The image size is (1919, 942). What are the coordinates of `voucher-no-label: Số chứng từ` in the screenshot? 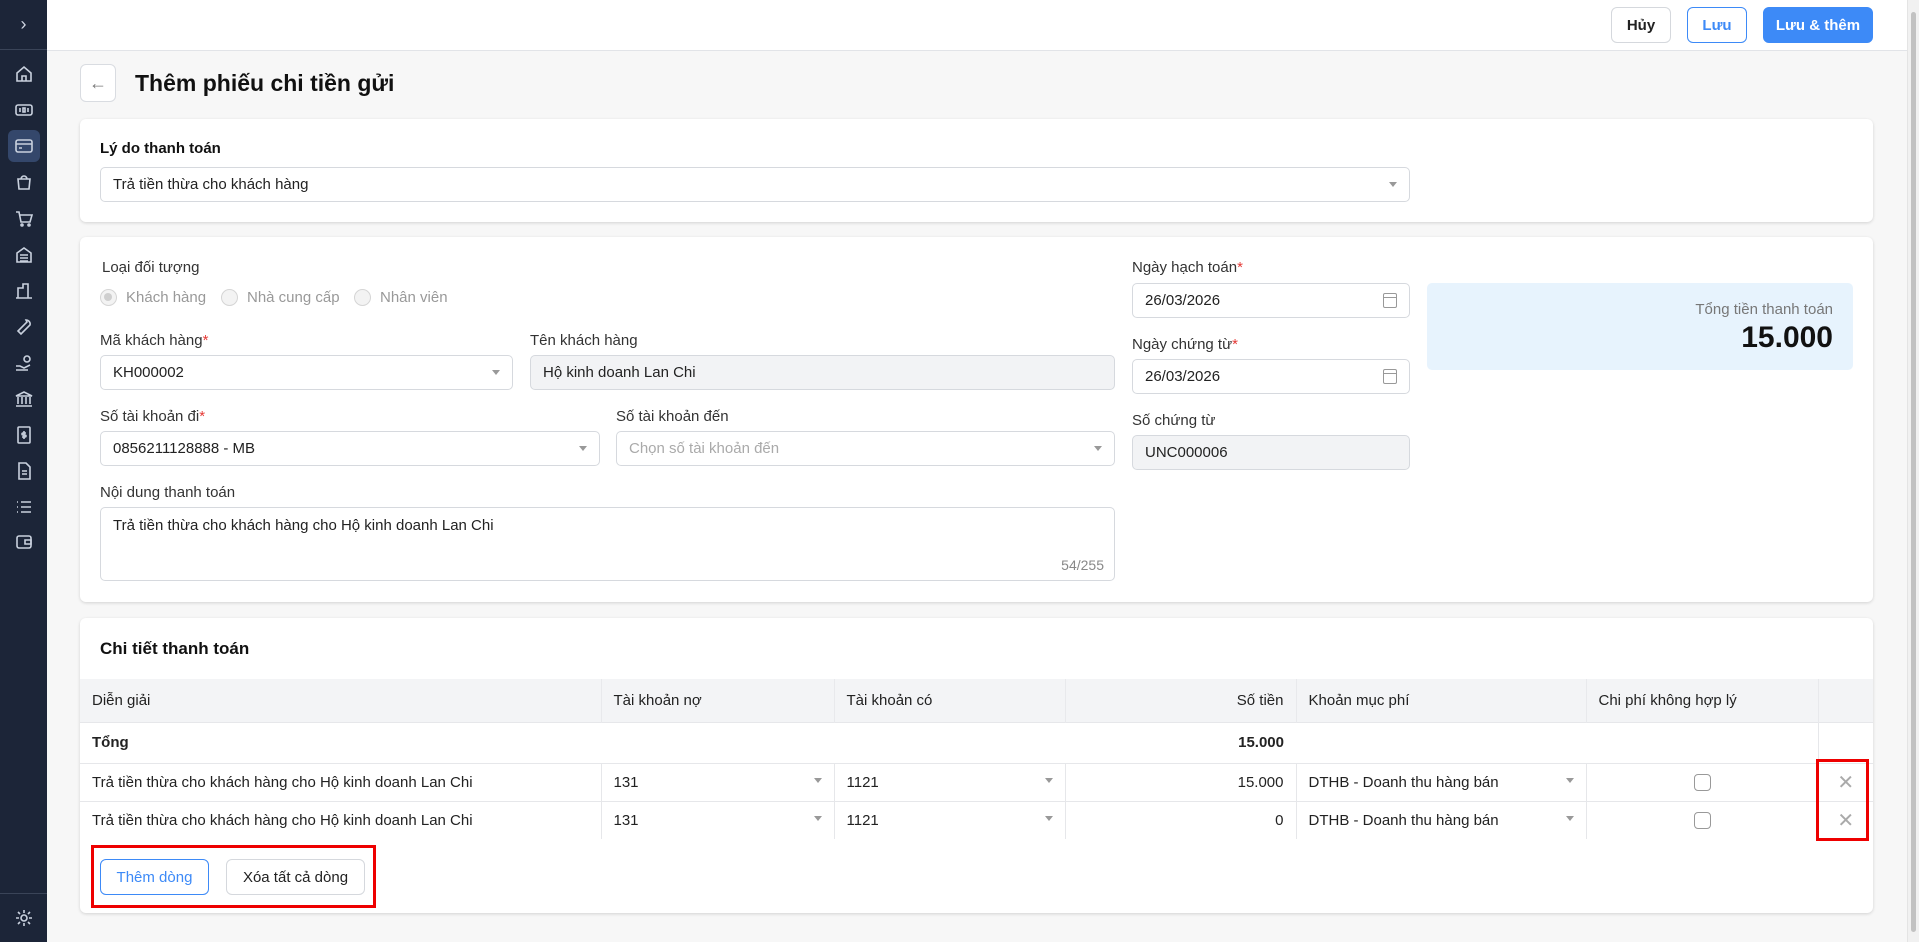 It's located at (1174, 420).